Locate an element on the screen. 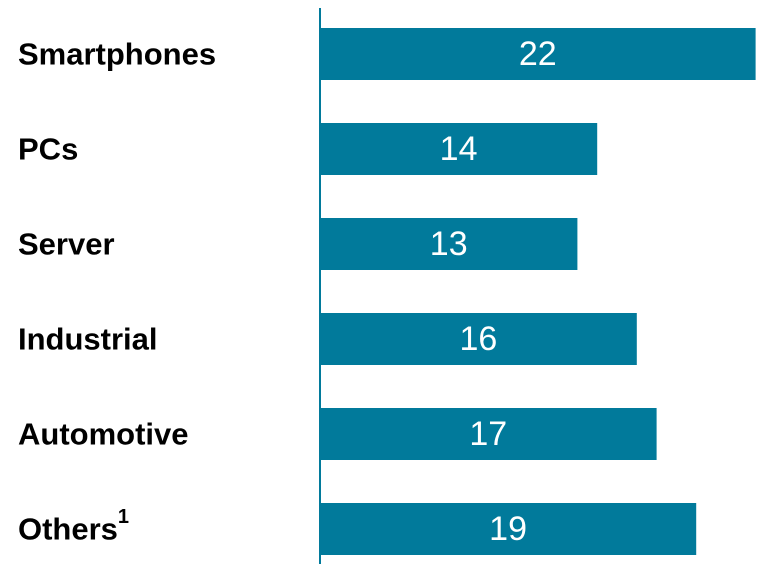 This screenshot has width=766, height=564. data-label-automotive: 17 is located at coordinates (488, 434).